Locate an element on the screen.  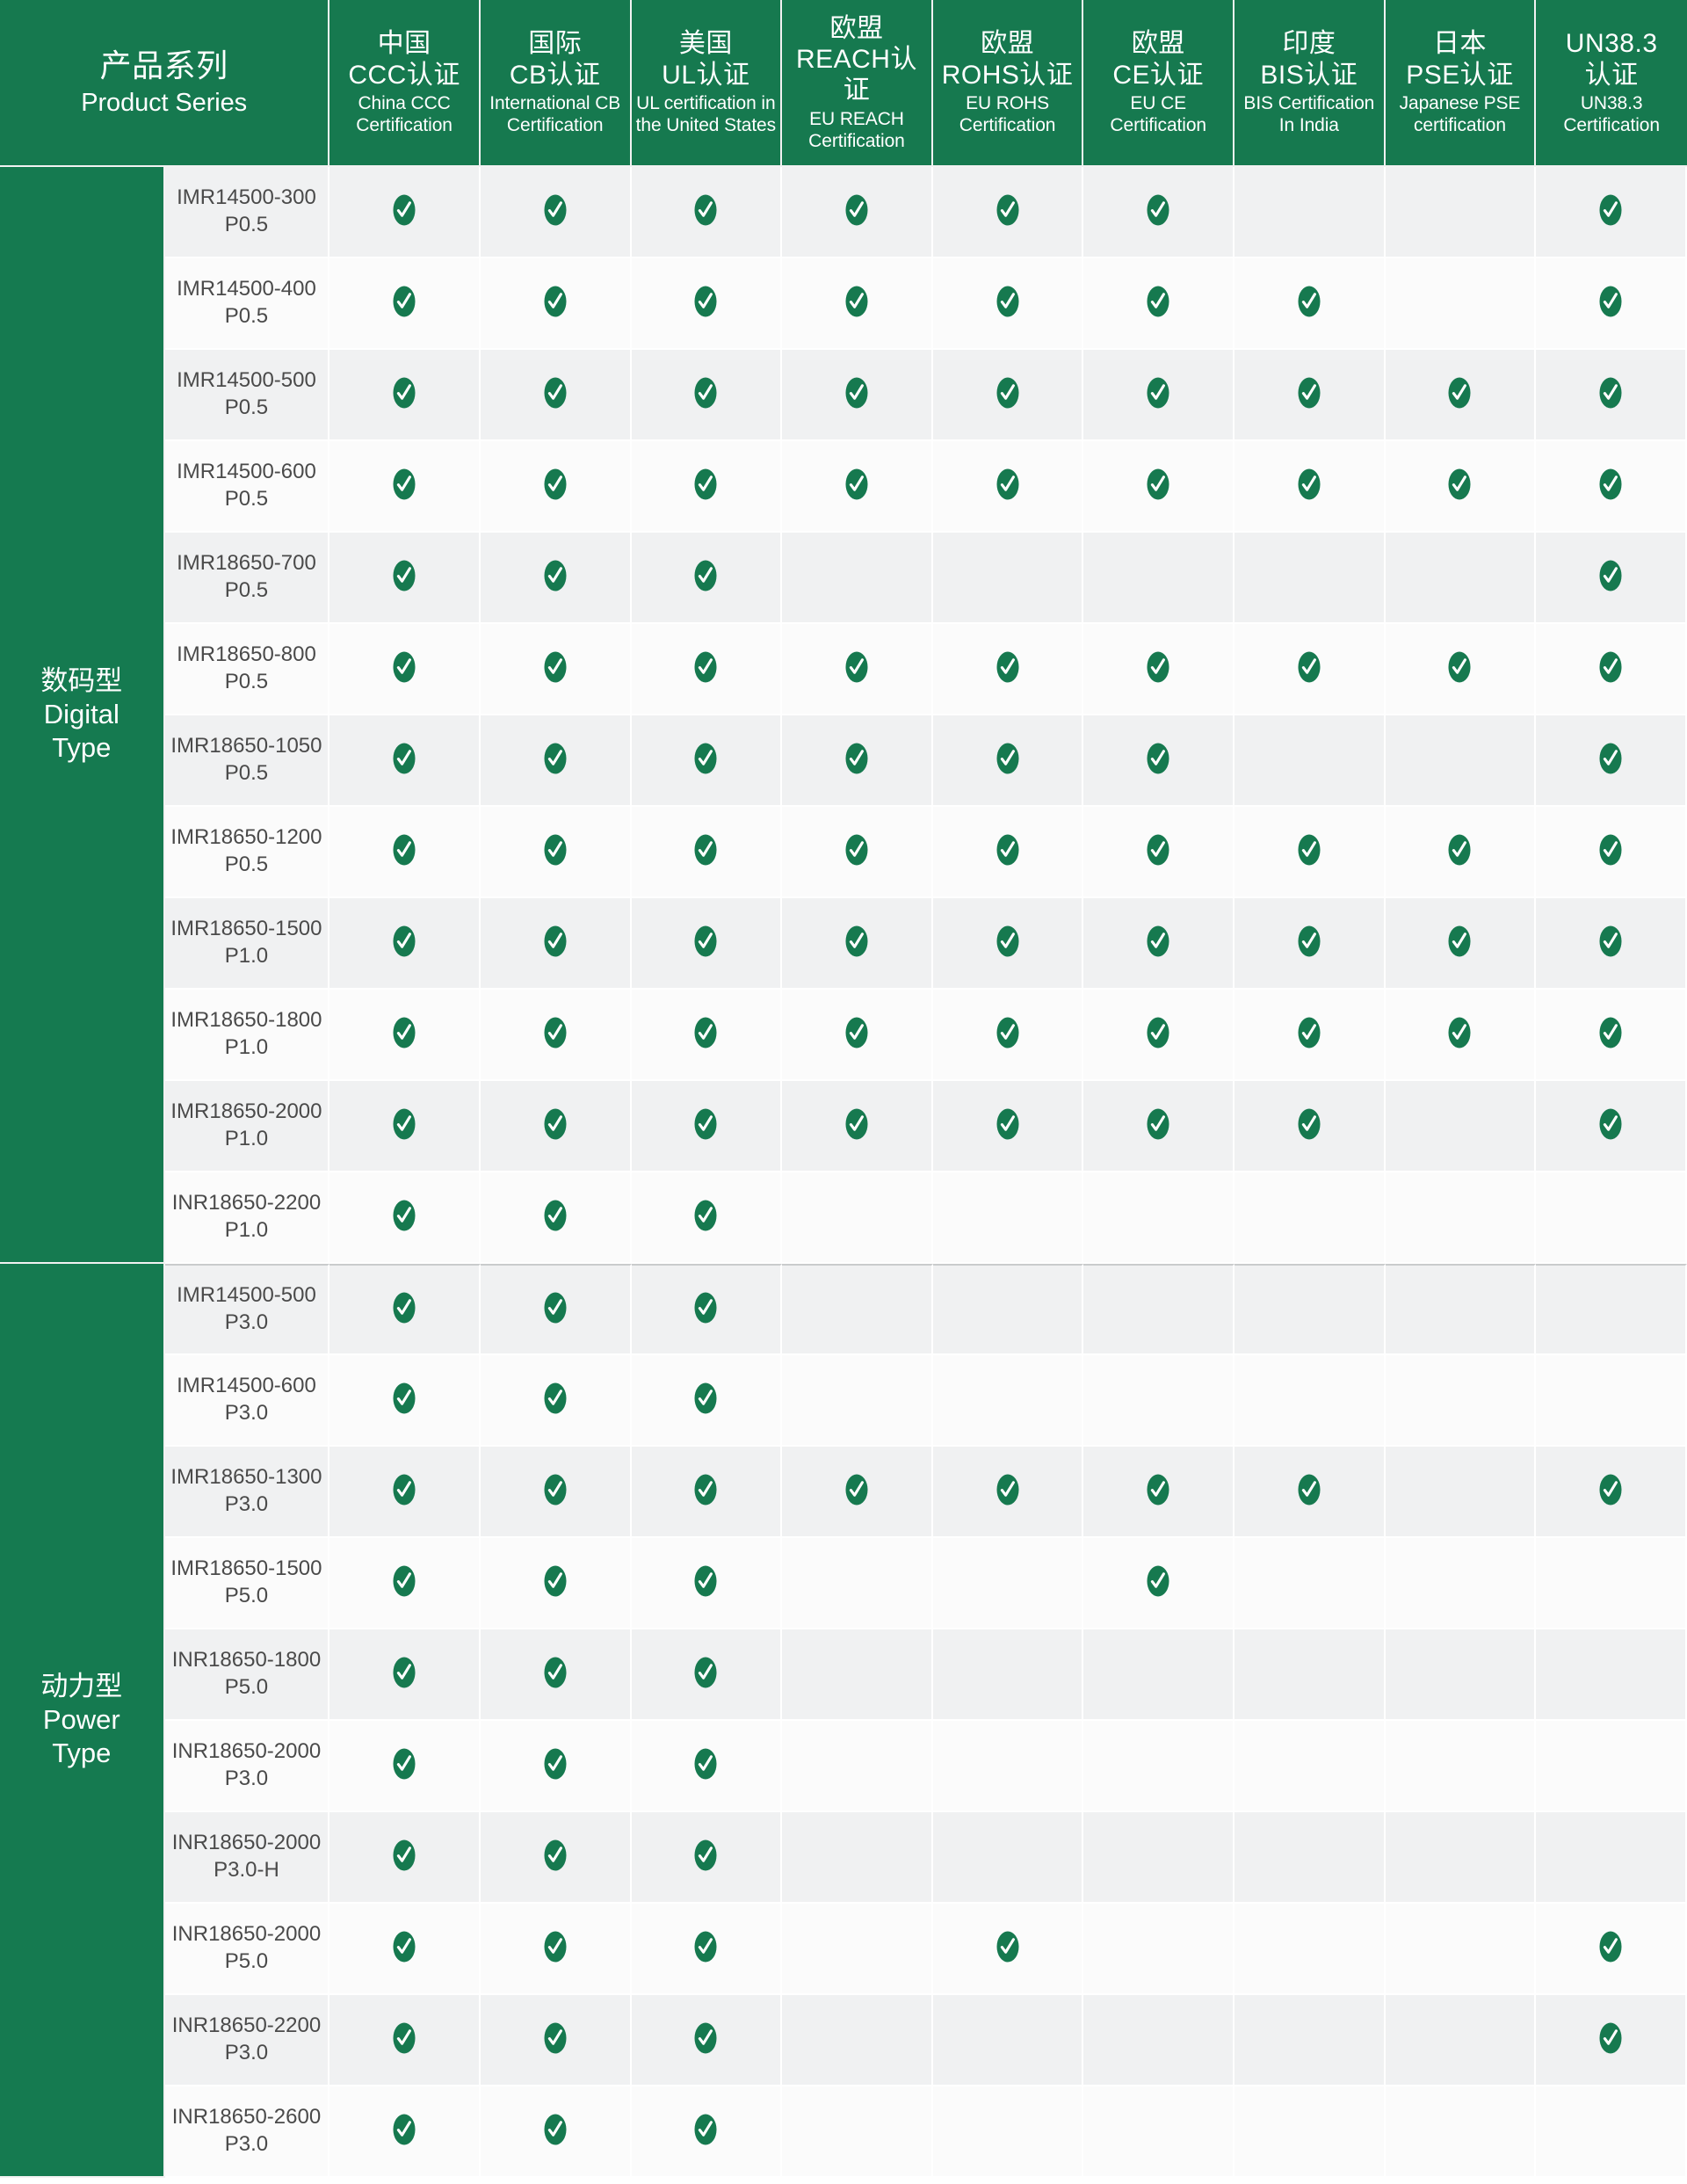
product-variant: P3.0-H is located at coordinates (246, 1870).